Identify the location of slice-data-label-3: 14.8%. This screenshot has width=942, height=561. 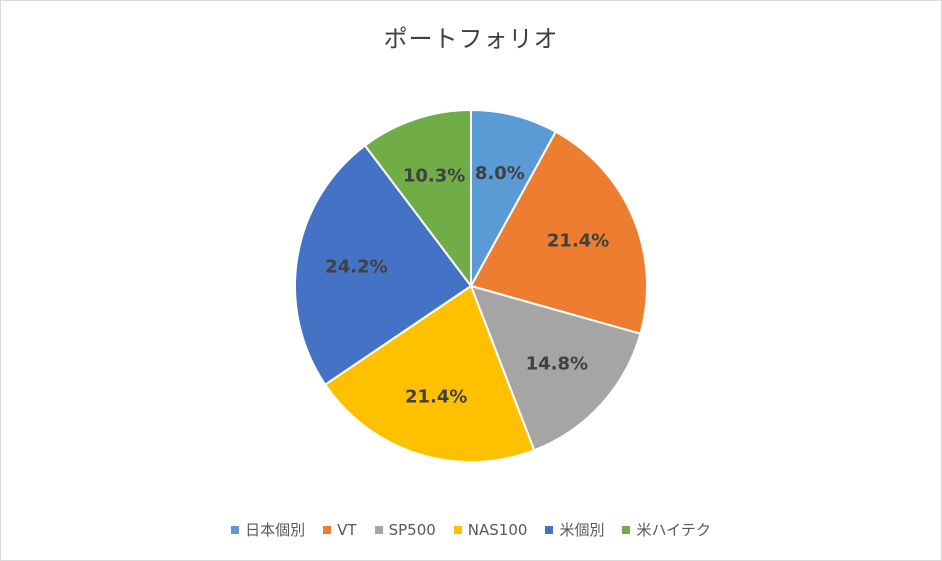
(557, 364).